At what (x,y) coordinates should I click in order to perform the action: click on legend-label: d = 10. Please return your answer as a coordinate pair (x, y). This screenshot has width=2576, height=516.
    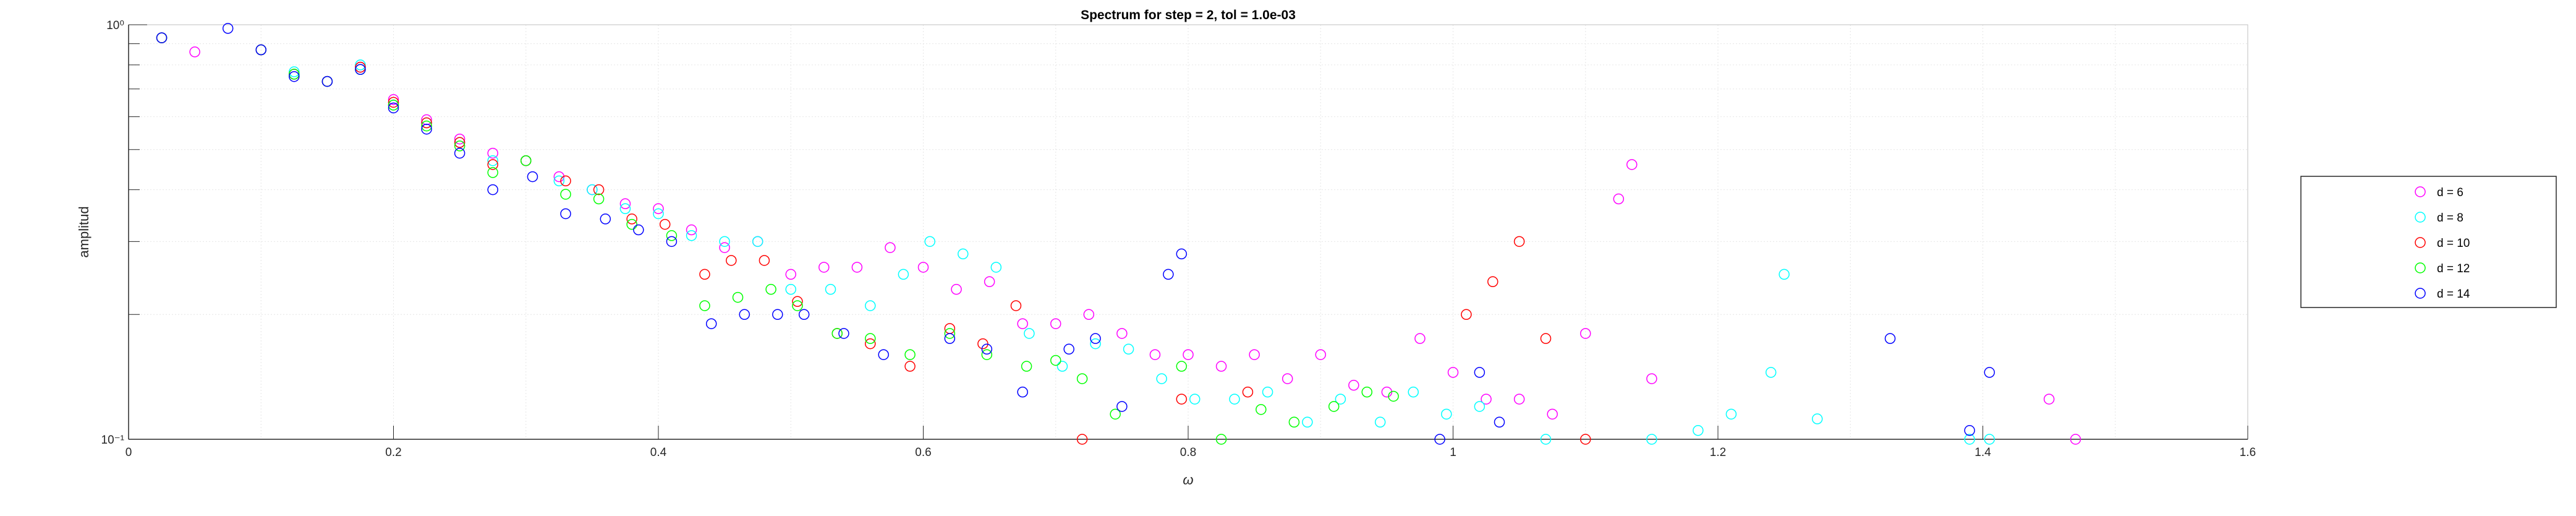
    Looking at the image, I should click on (2453, 243).